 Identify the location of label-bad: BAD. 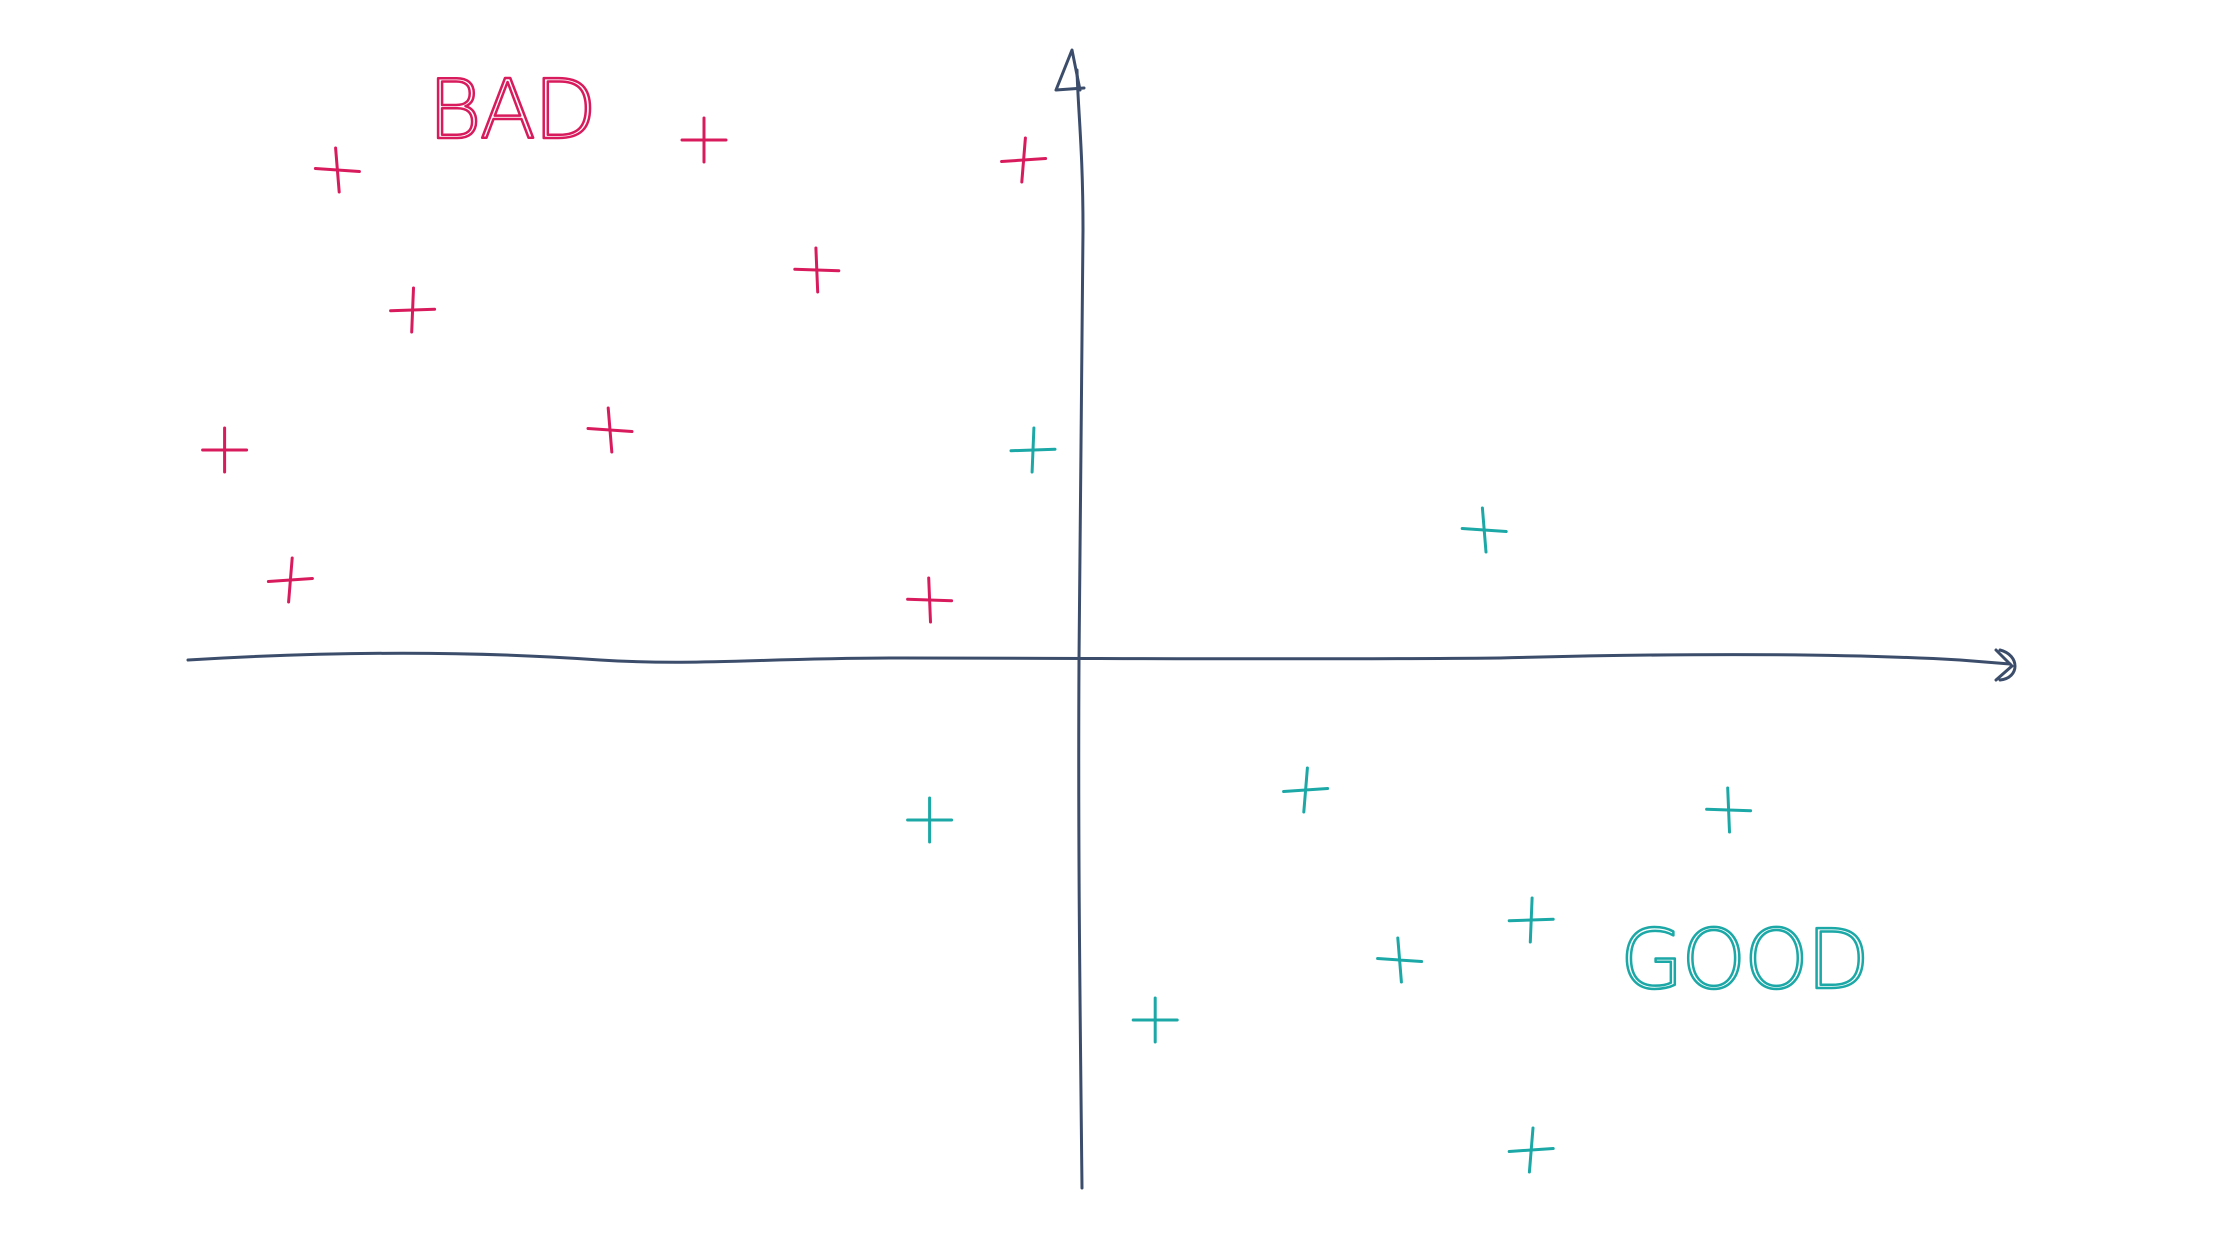
(511, 110).